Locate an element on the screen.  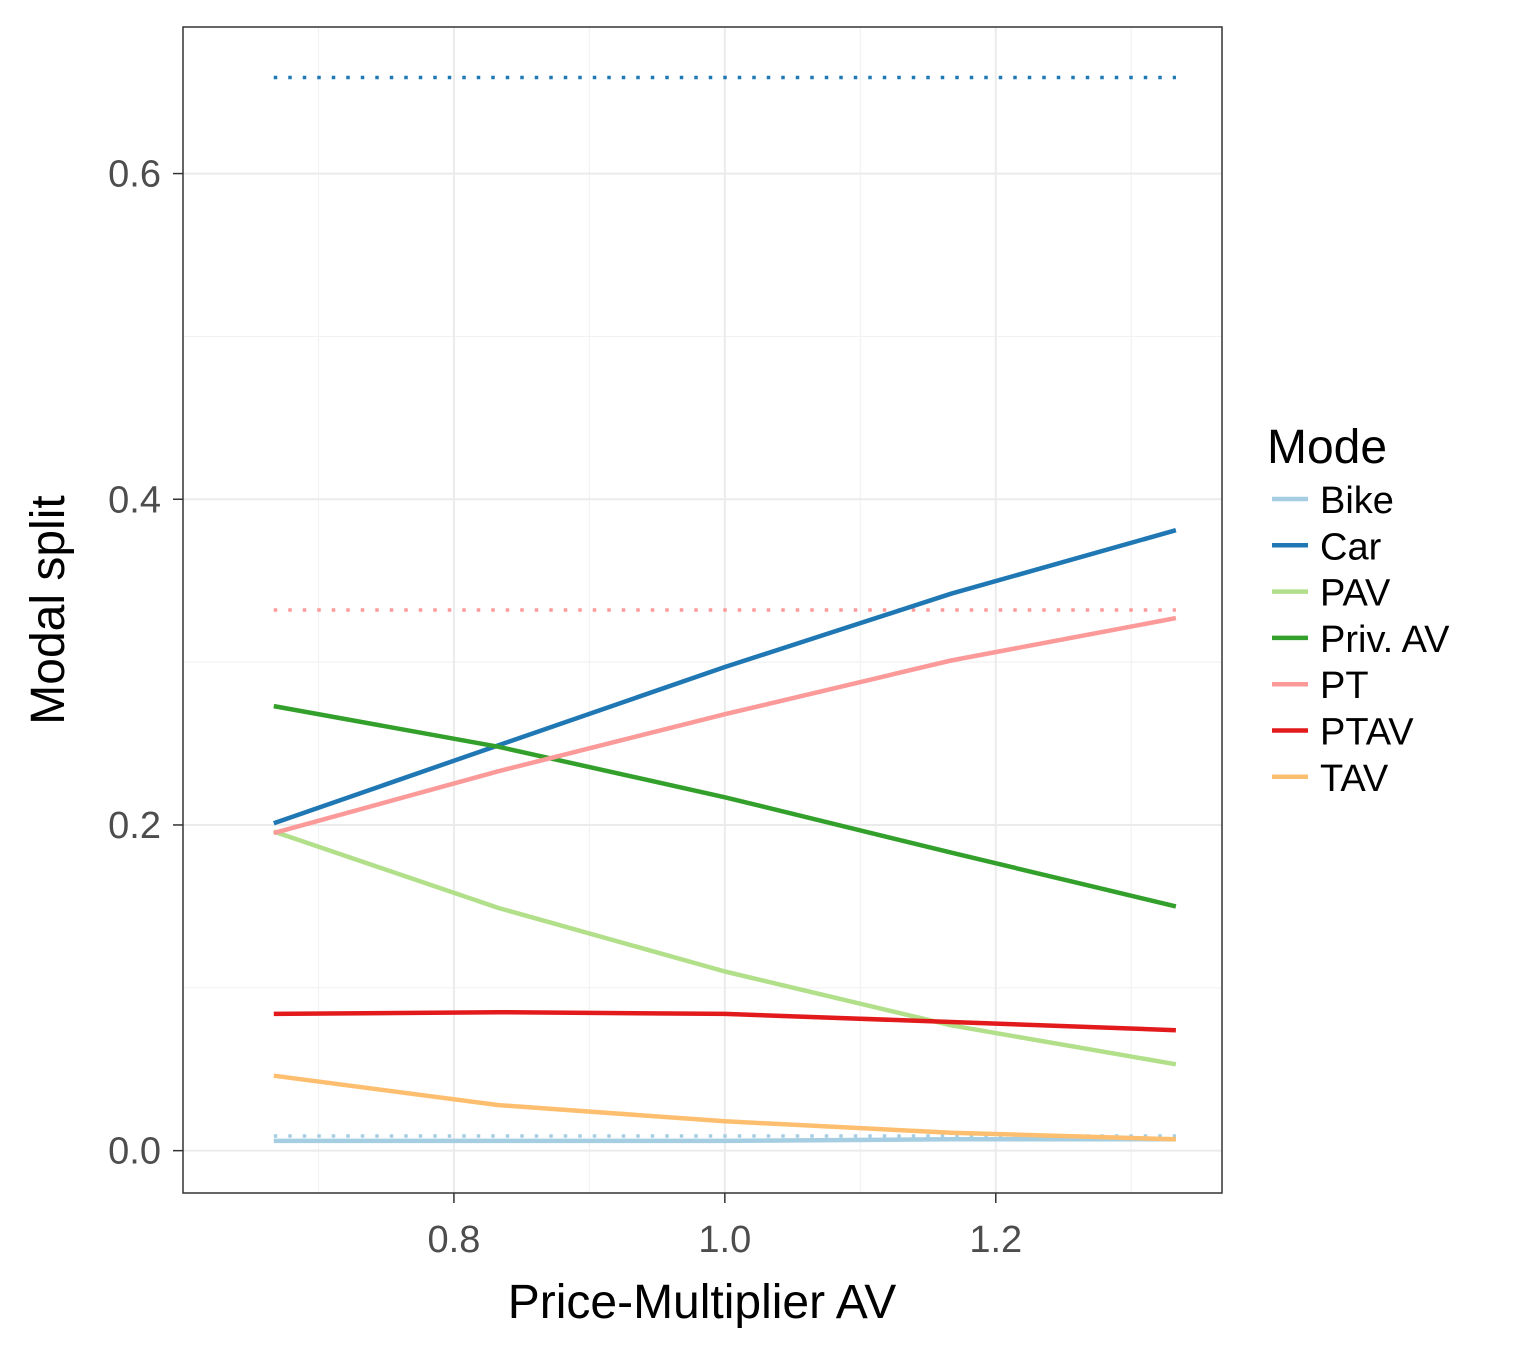
series-line-pav is located at coordinates (725, 948).